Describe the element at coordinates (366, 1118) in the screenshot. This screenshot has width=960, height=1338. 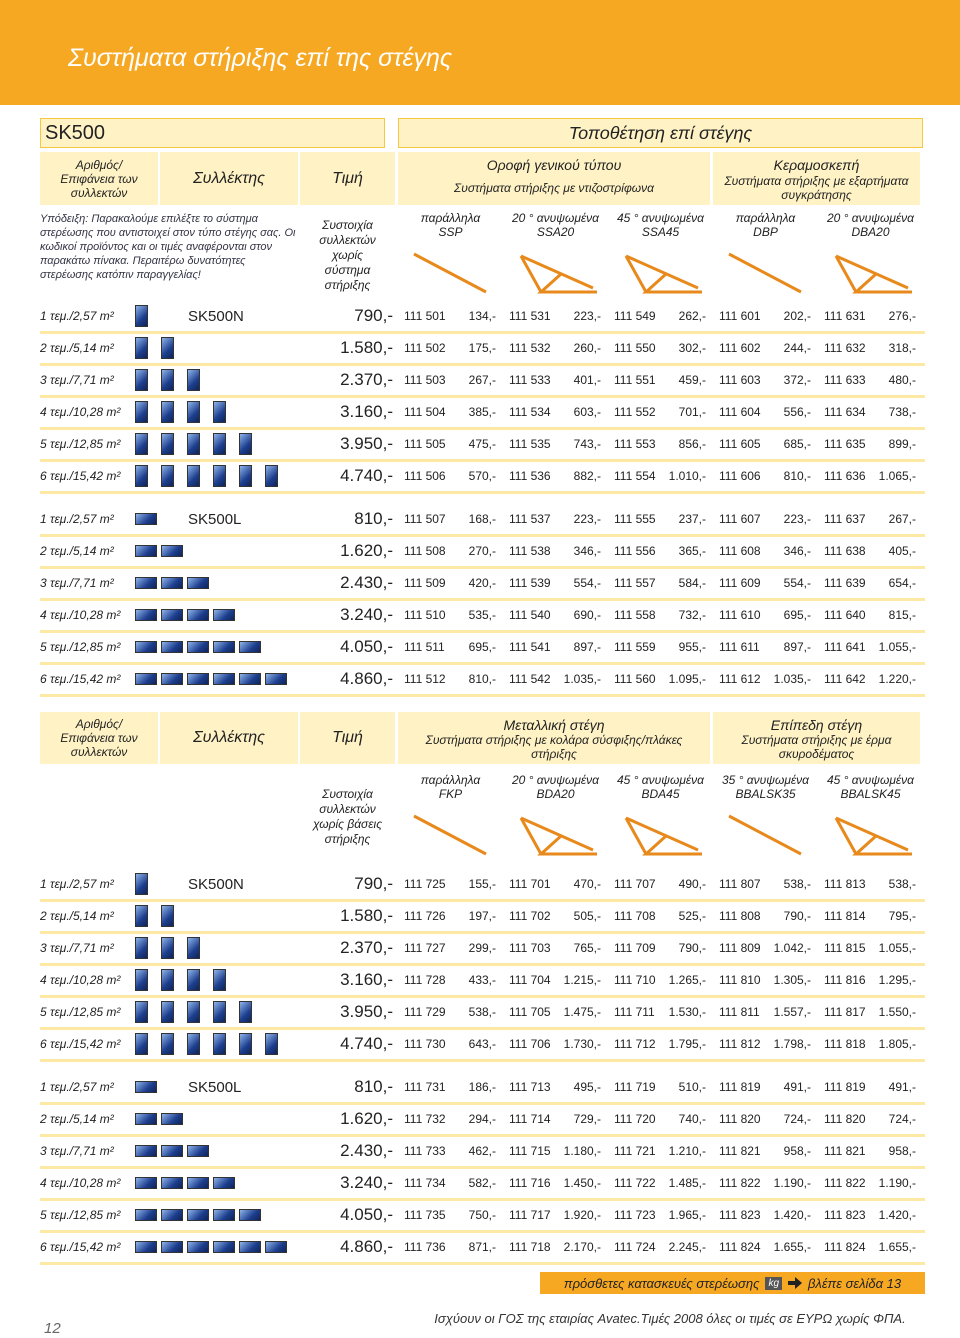
I see `row-price: 1.620,-` at that location.